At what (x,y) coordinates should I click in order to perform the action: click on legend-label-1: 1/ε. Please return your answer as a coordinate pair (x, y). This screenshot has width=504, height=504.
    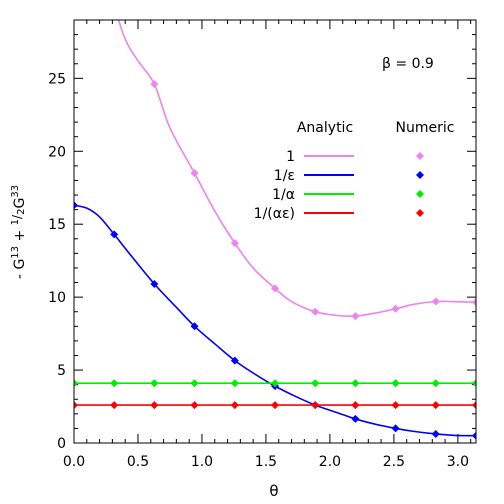
    Looking at the image, I should click on (284, 176).